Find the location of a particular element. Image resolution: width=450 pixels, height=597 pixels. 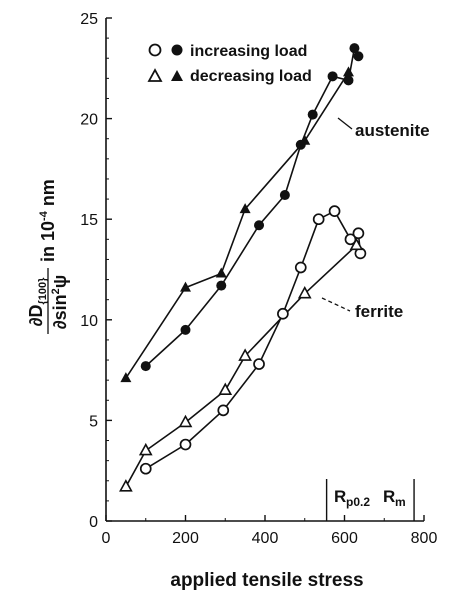

rm-marker: R m is located at coordinates (394, 498).